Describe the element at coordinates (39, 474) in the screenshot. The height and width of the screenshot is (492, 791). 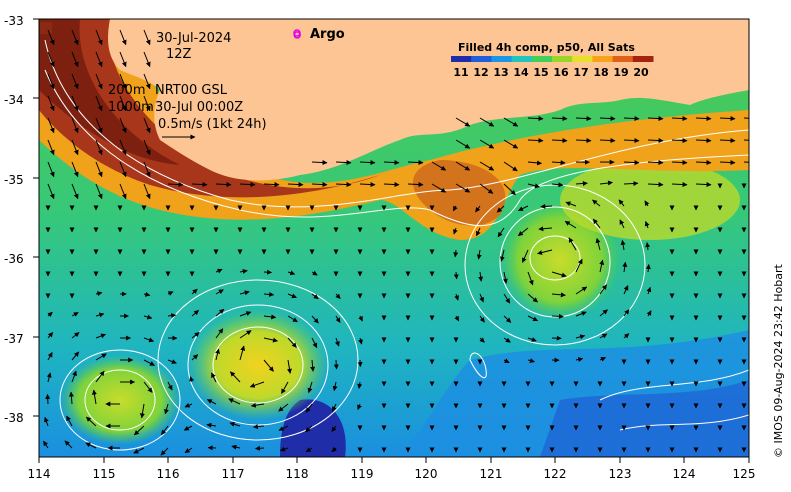
I see `x-tick-label: 114` at that location.